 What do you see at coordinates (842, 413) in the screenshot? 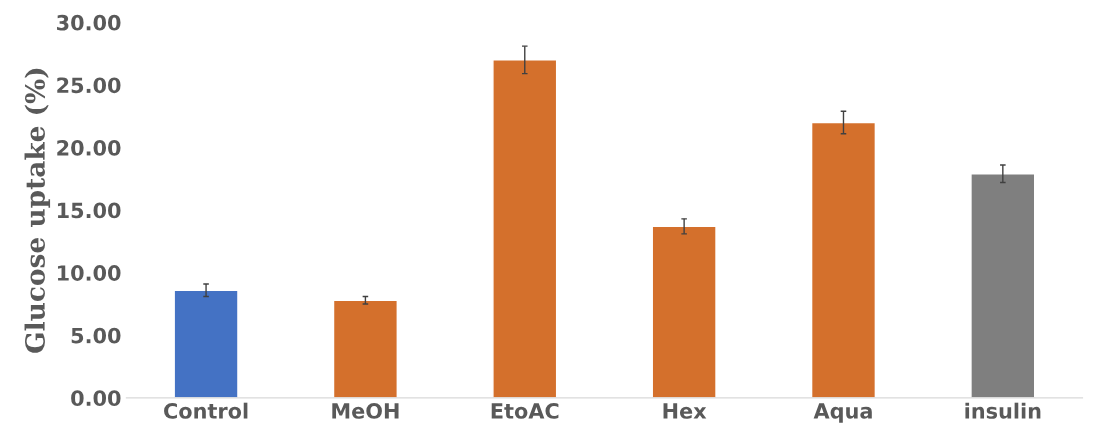
I see `x-tick-label: Aqua` at bounding box center [842, 413].